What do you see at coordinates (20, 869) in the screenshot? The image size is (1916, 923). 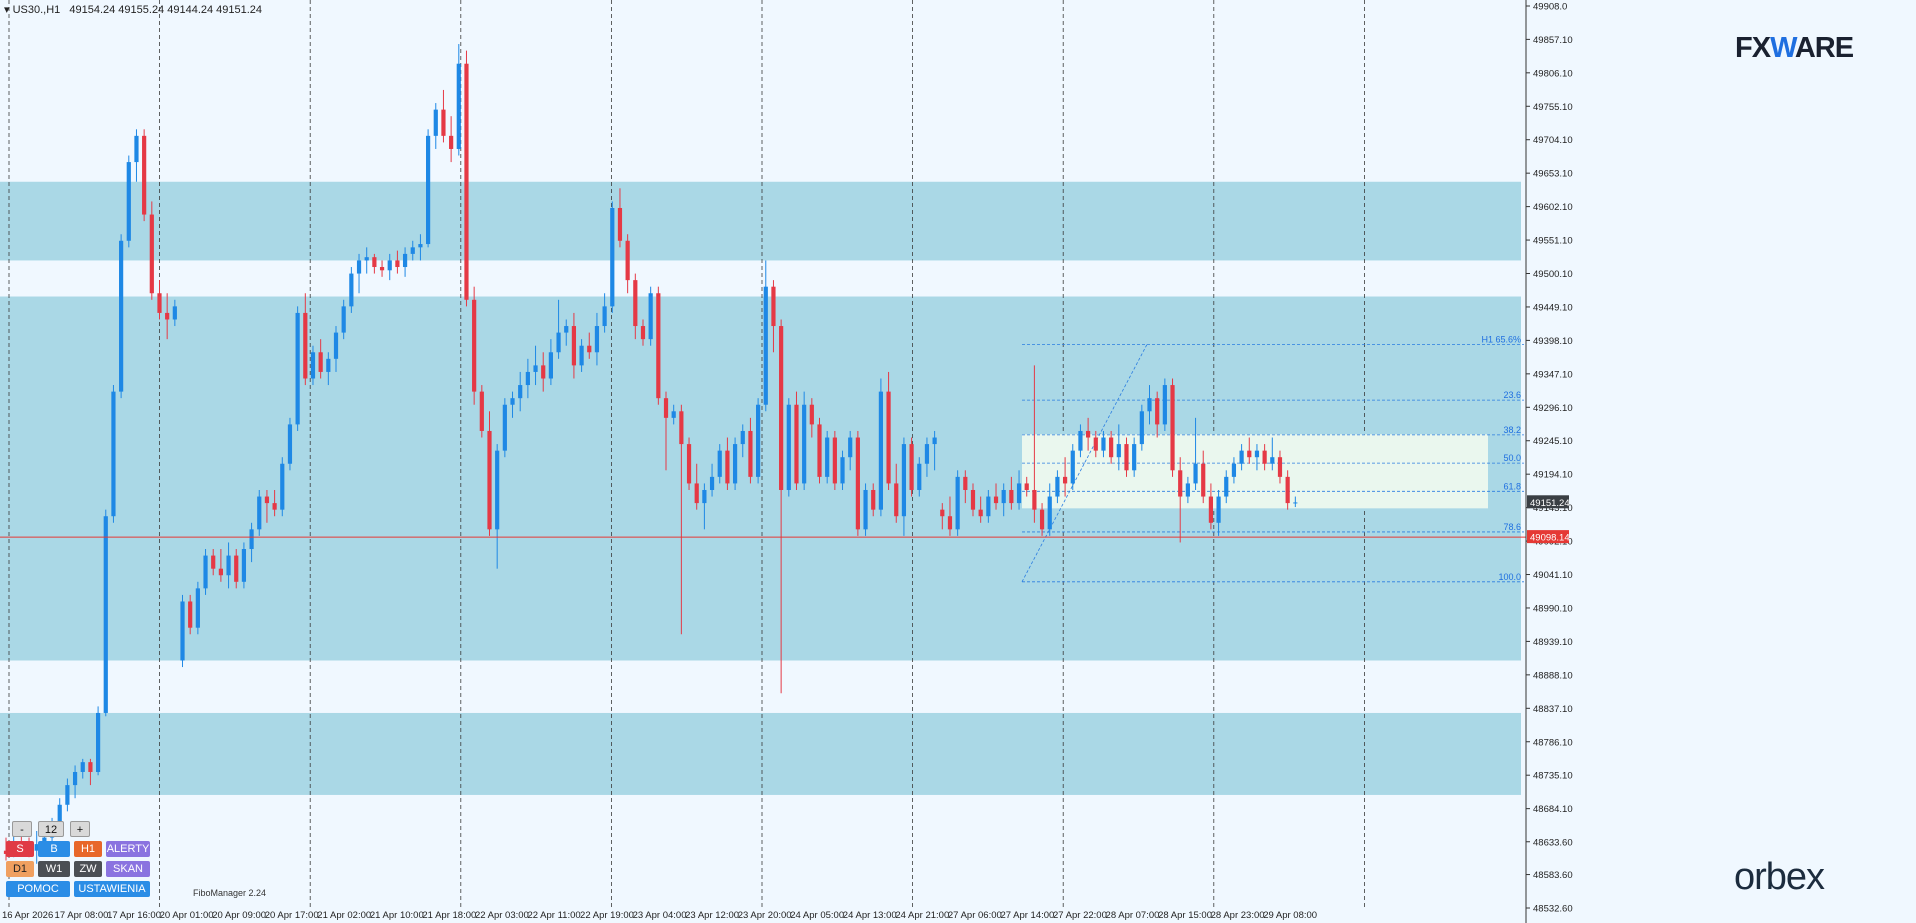 I see `timeframe-d1-button: D1` at bounding box center [20, 869].